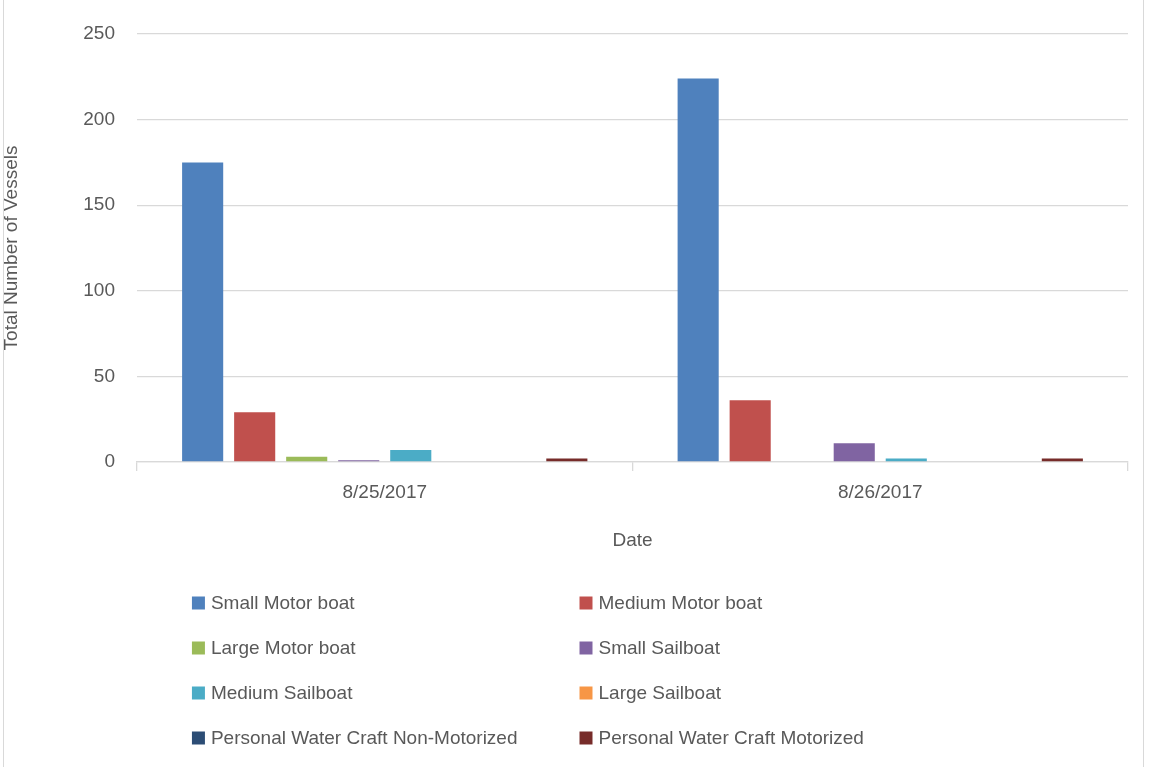  Describe the element at coordinates (364, 738) in the screenshot. I see `legend-label: Personal Water Craft Non-Motorized` at that location.